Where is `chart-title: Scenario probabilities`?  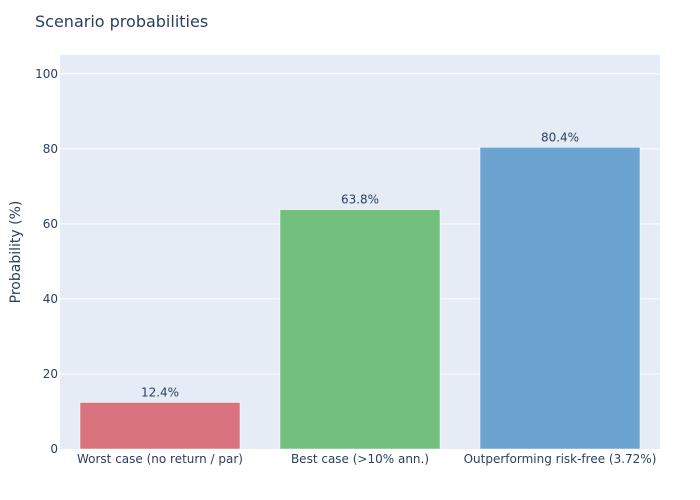 chart-title: Scenario probabilities is located at coordinates (121, 21).